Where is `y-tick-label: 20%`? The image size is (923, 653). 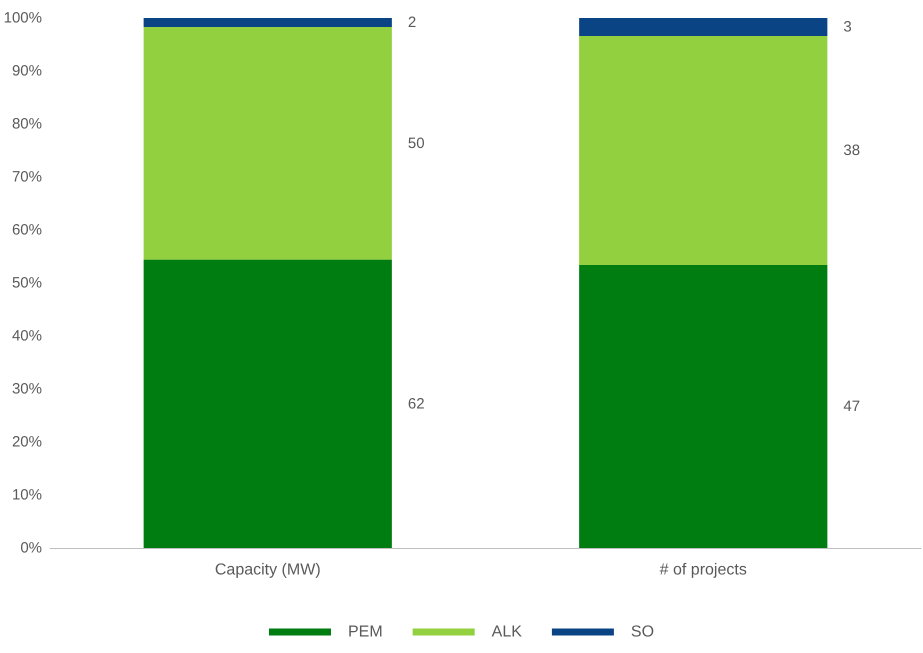
y-tick-label: 20% is located at coordinates (27, 442).